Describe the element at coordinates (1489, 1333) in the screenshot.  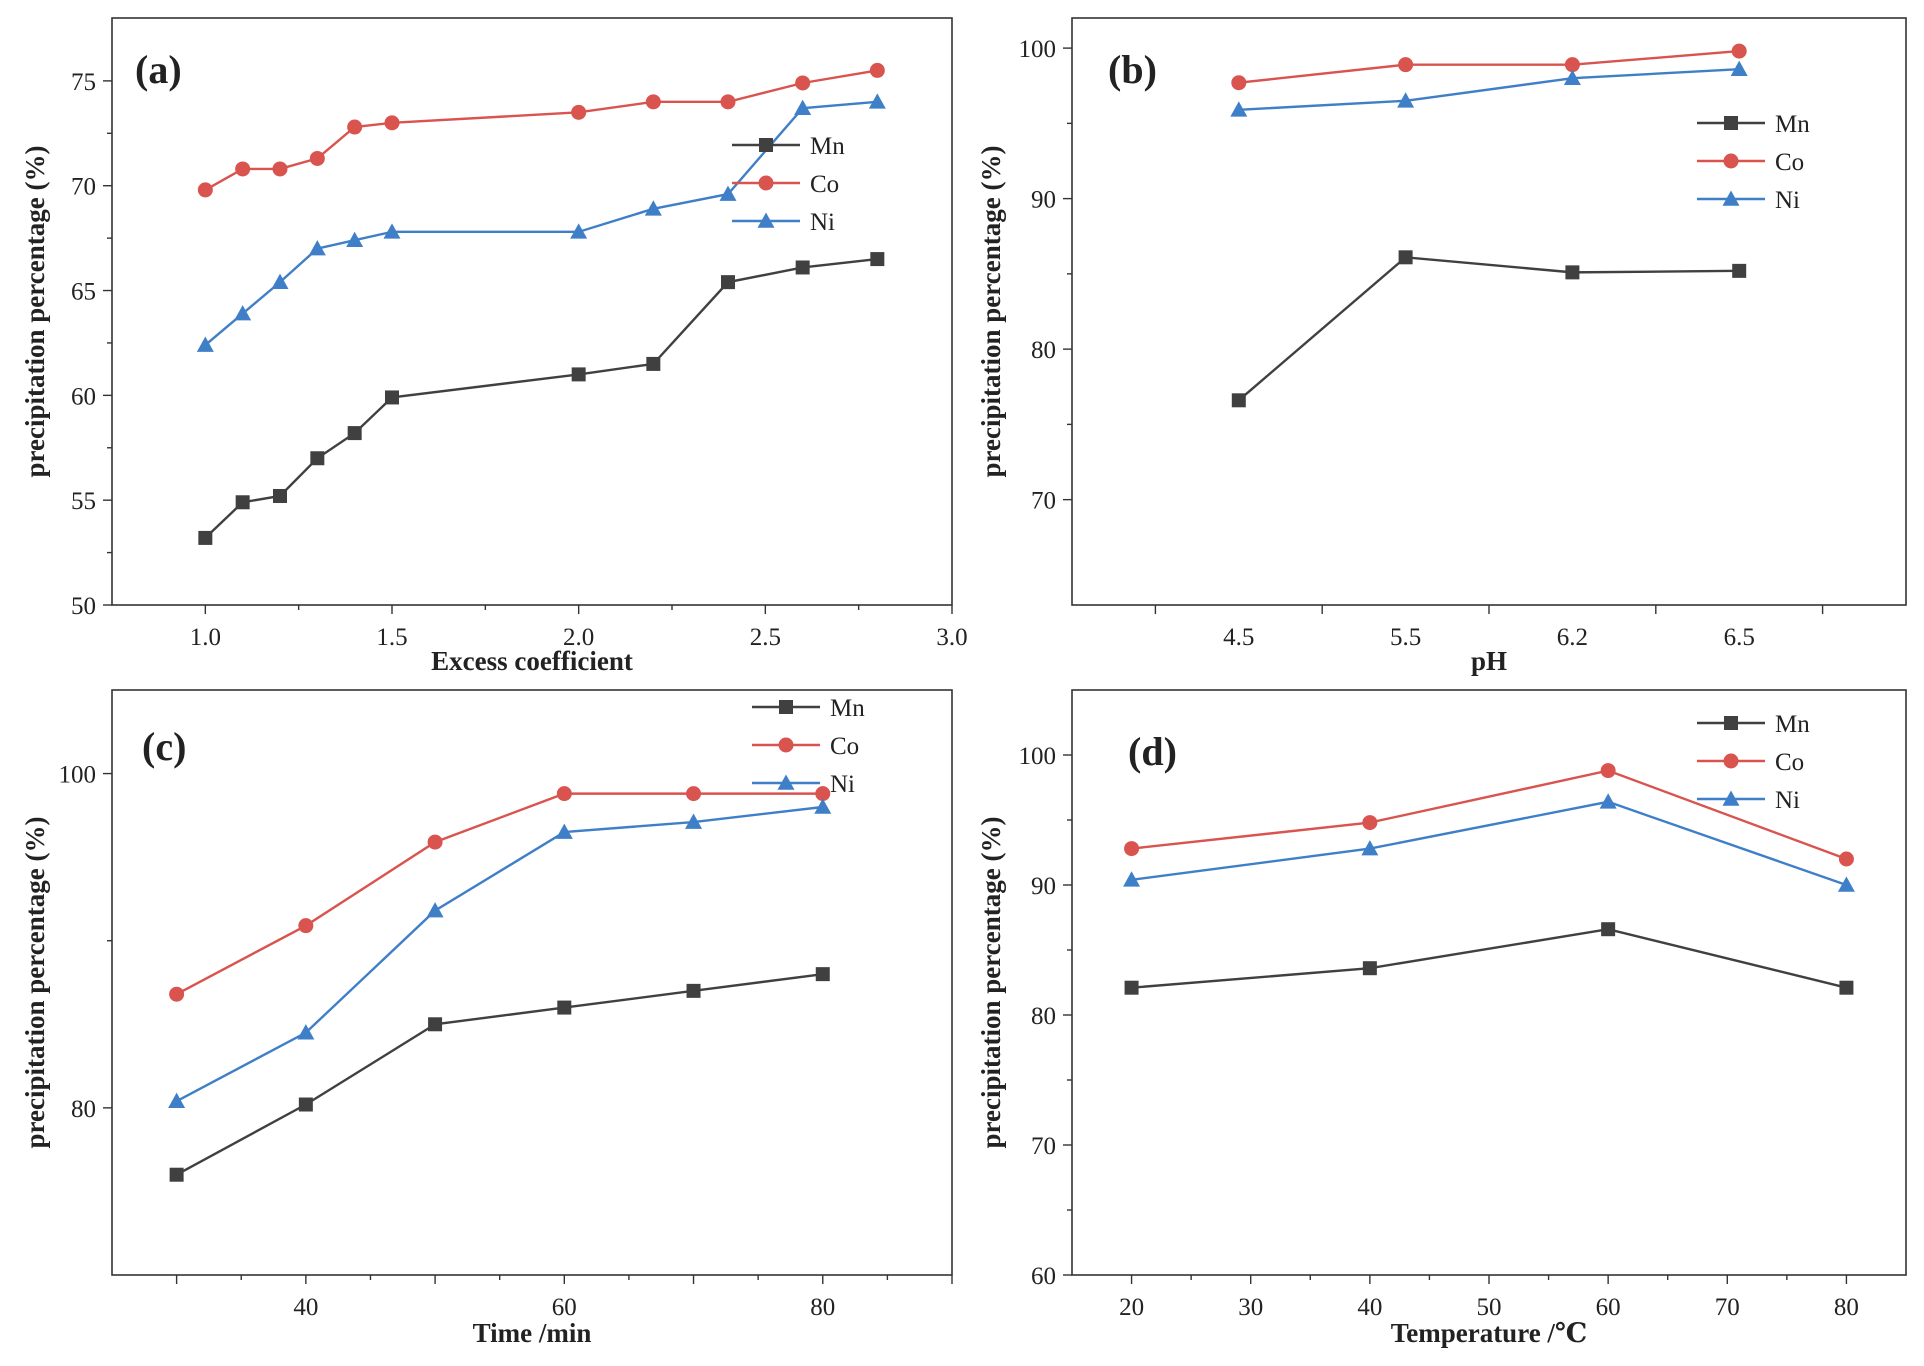
I see `x-axis-title: Temperature /℃` at that location.